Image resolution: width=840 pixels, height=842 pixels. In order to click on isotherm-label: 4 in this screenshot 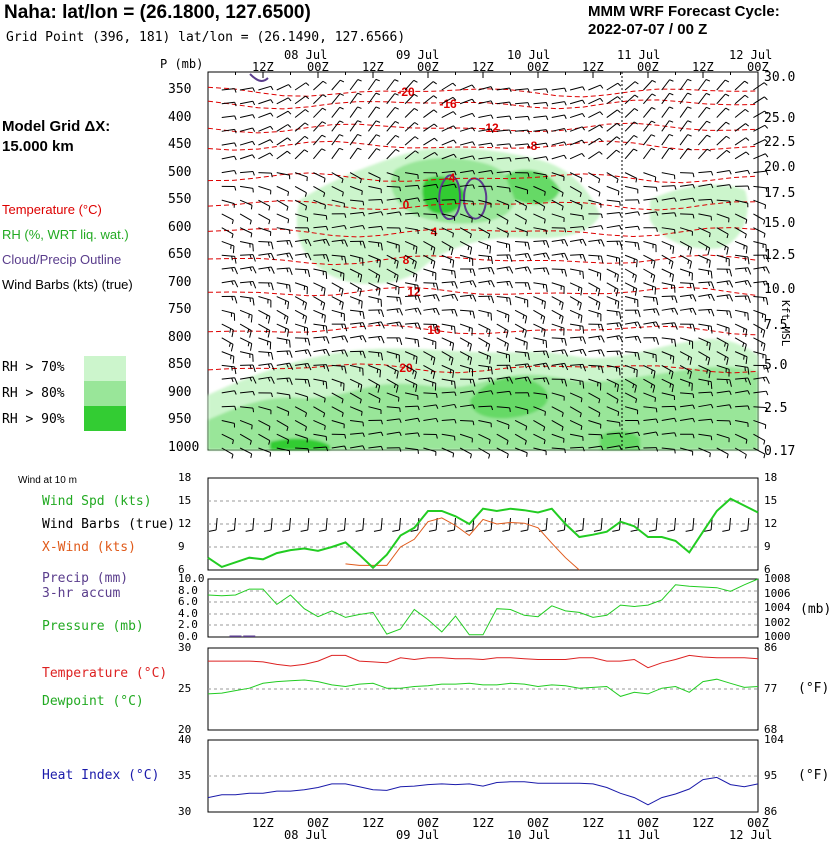, I will do `click(434, 232)`.